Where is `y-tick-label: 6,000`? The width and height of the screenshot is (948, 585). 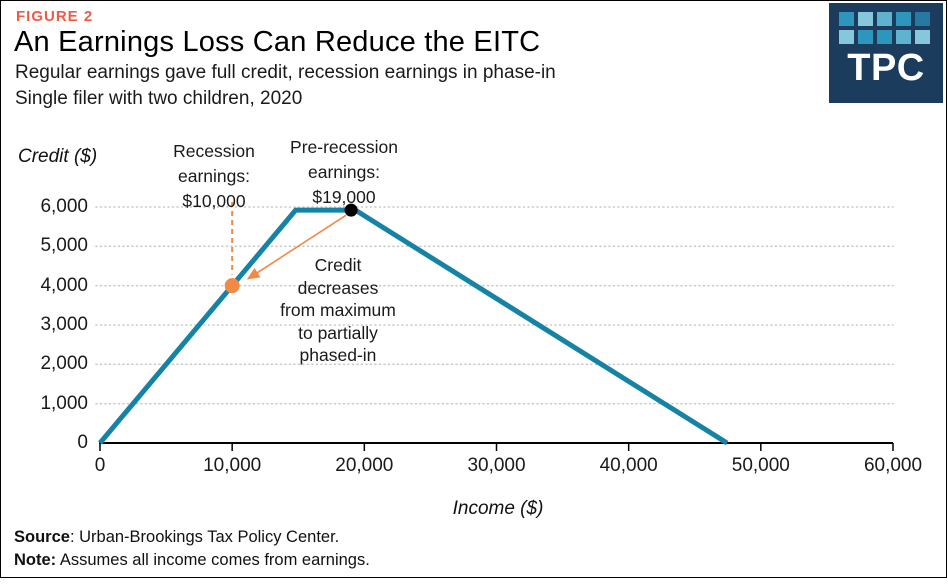 y-tick-label: 6,000 is located at coordinates (64, 206).